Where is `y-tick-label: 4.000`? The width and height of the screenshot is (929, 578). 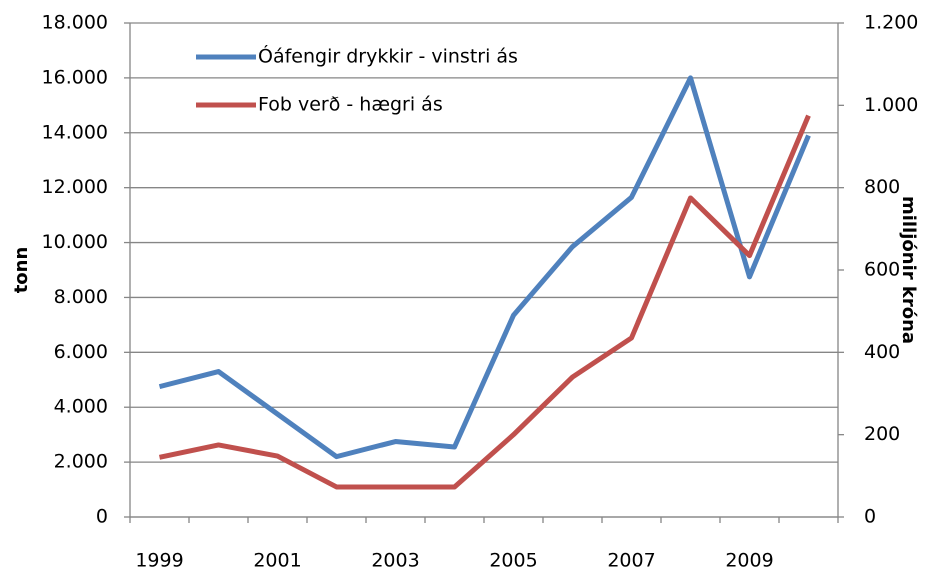 y-tick-label: 4.000 is located at coordinates (81, 407).